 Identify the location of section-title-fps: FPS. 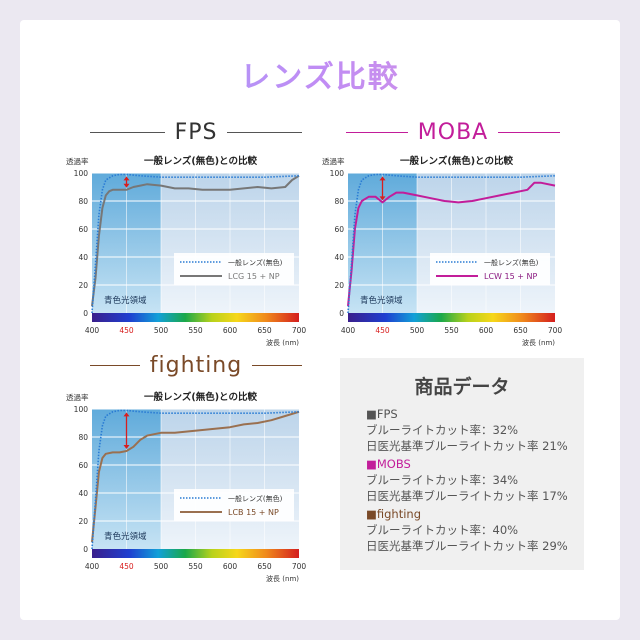
(196, 132).